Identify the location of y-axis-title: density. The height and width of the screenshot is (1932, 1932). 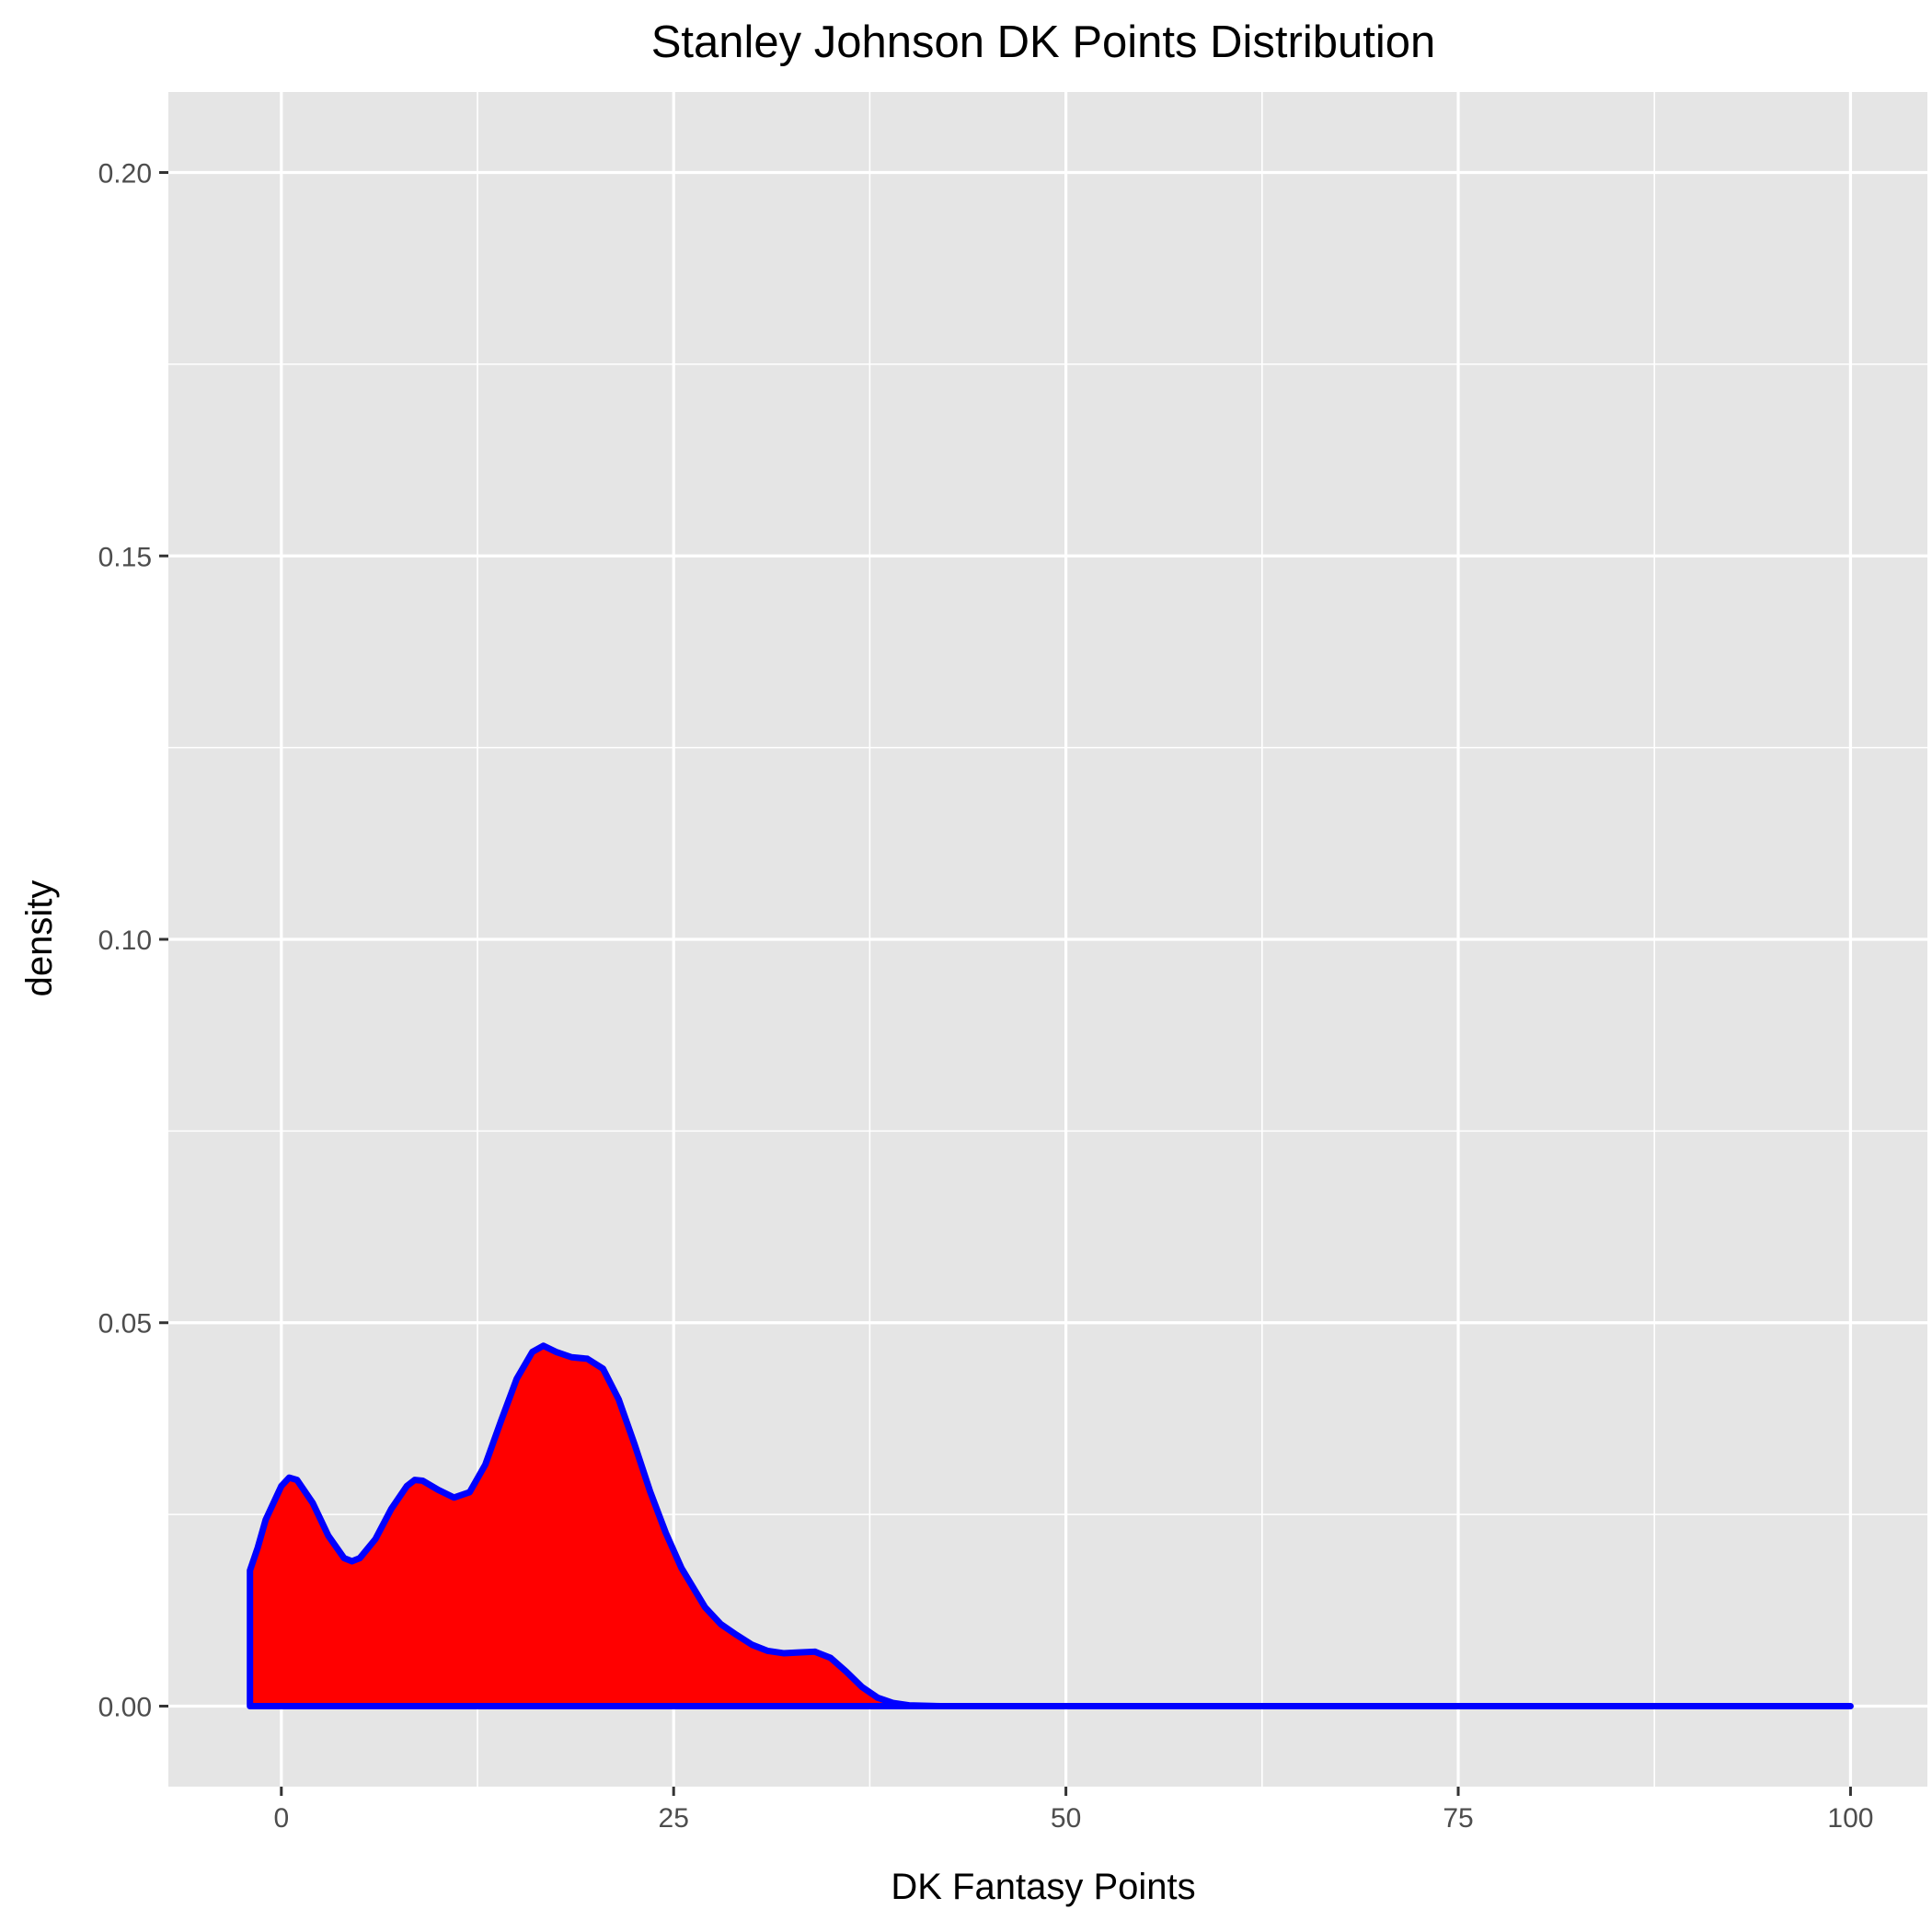
(39, 938).